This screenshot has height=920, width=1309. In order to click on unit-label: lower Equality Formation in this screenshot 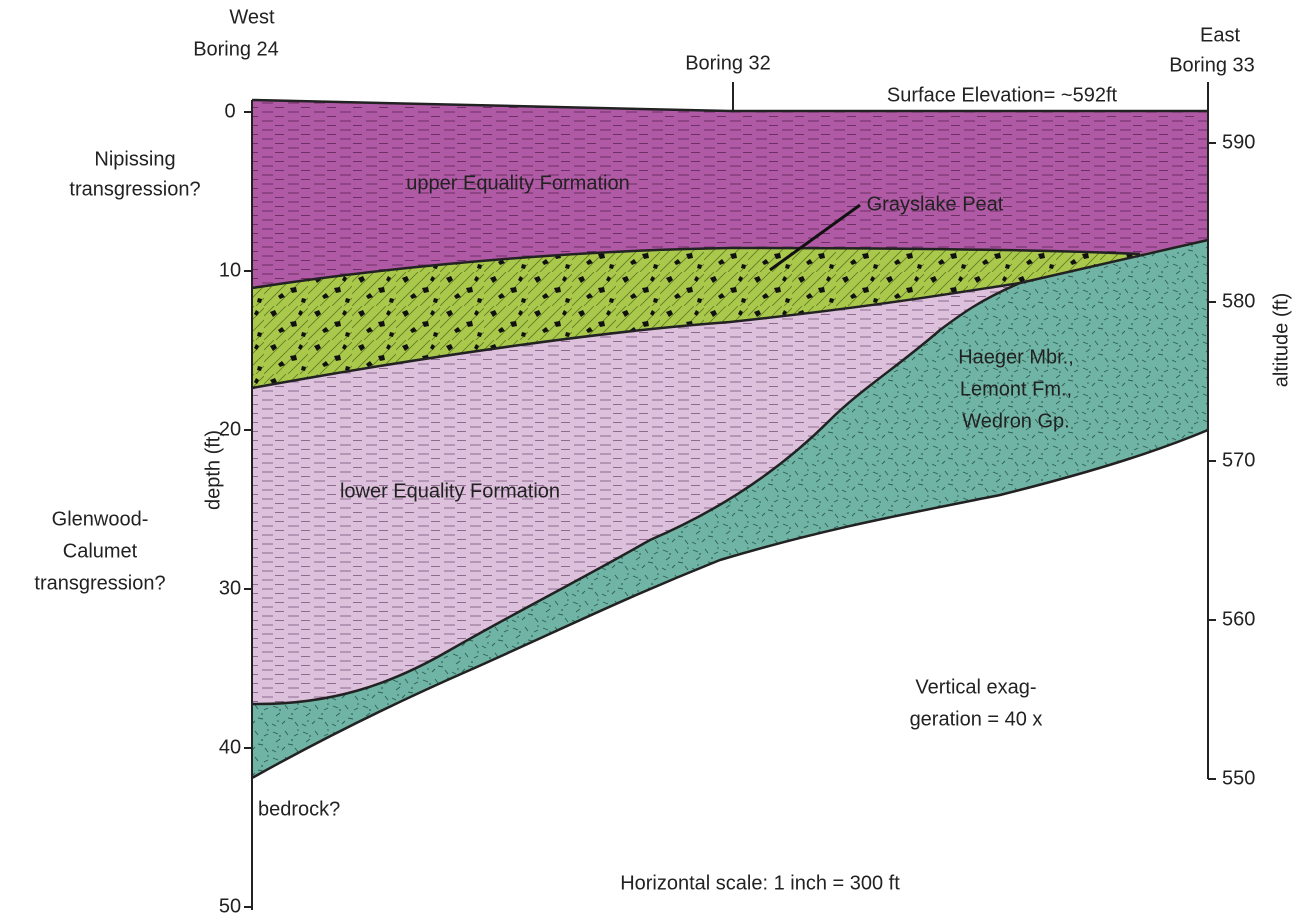, I will do `click(450, 491)`.